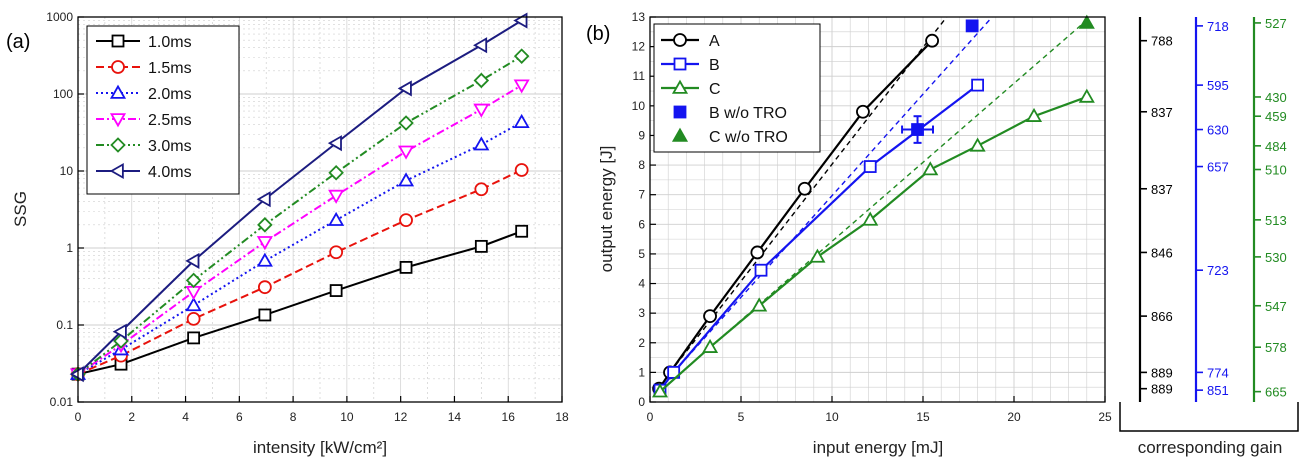  Describe the element at coordinates (1162, 316) in the screenshot. I see `gain-tick-label: 866` at that location.